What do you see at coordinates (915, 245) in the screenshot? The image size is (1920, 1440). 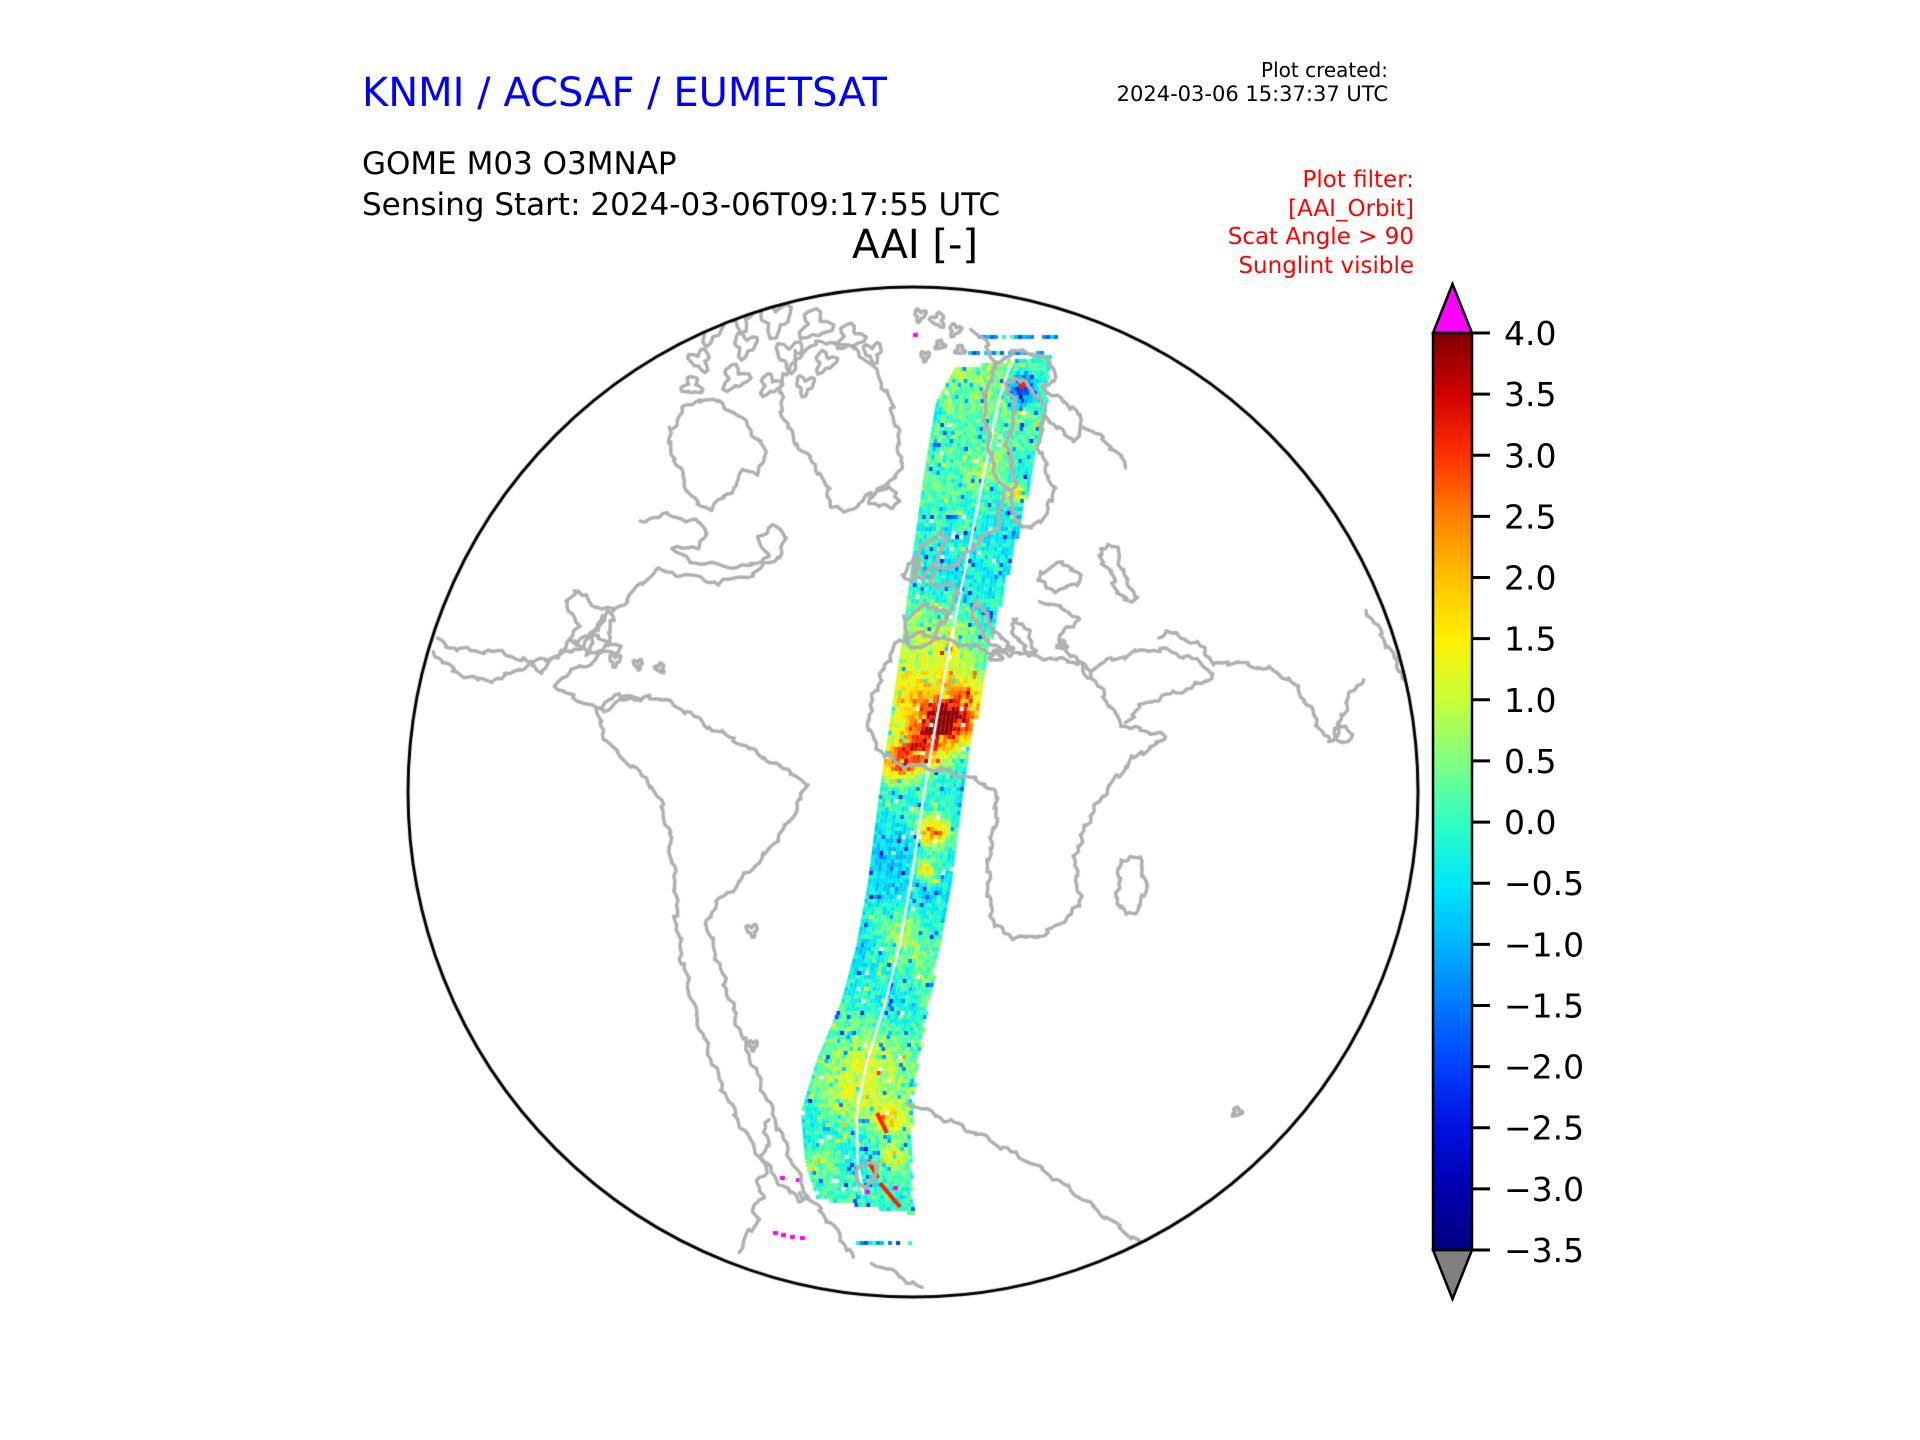 I see `map-title: AAI [-]` at bounding box center [915, 245].